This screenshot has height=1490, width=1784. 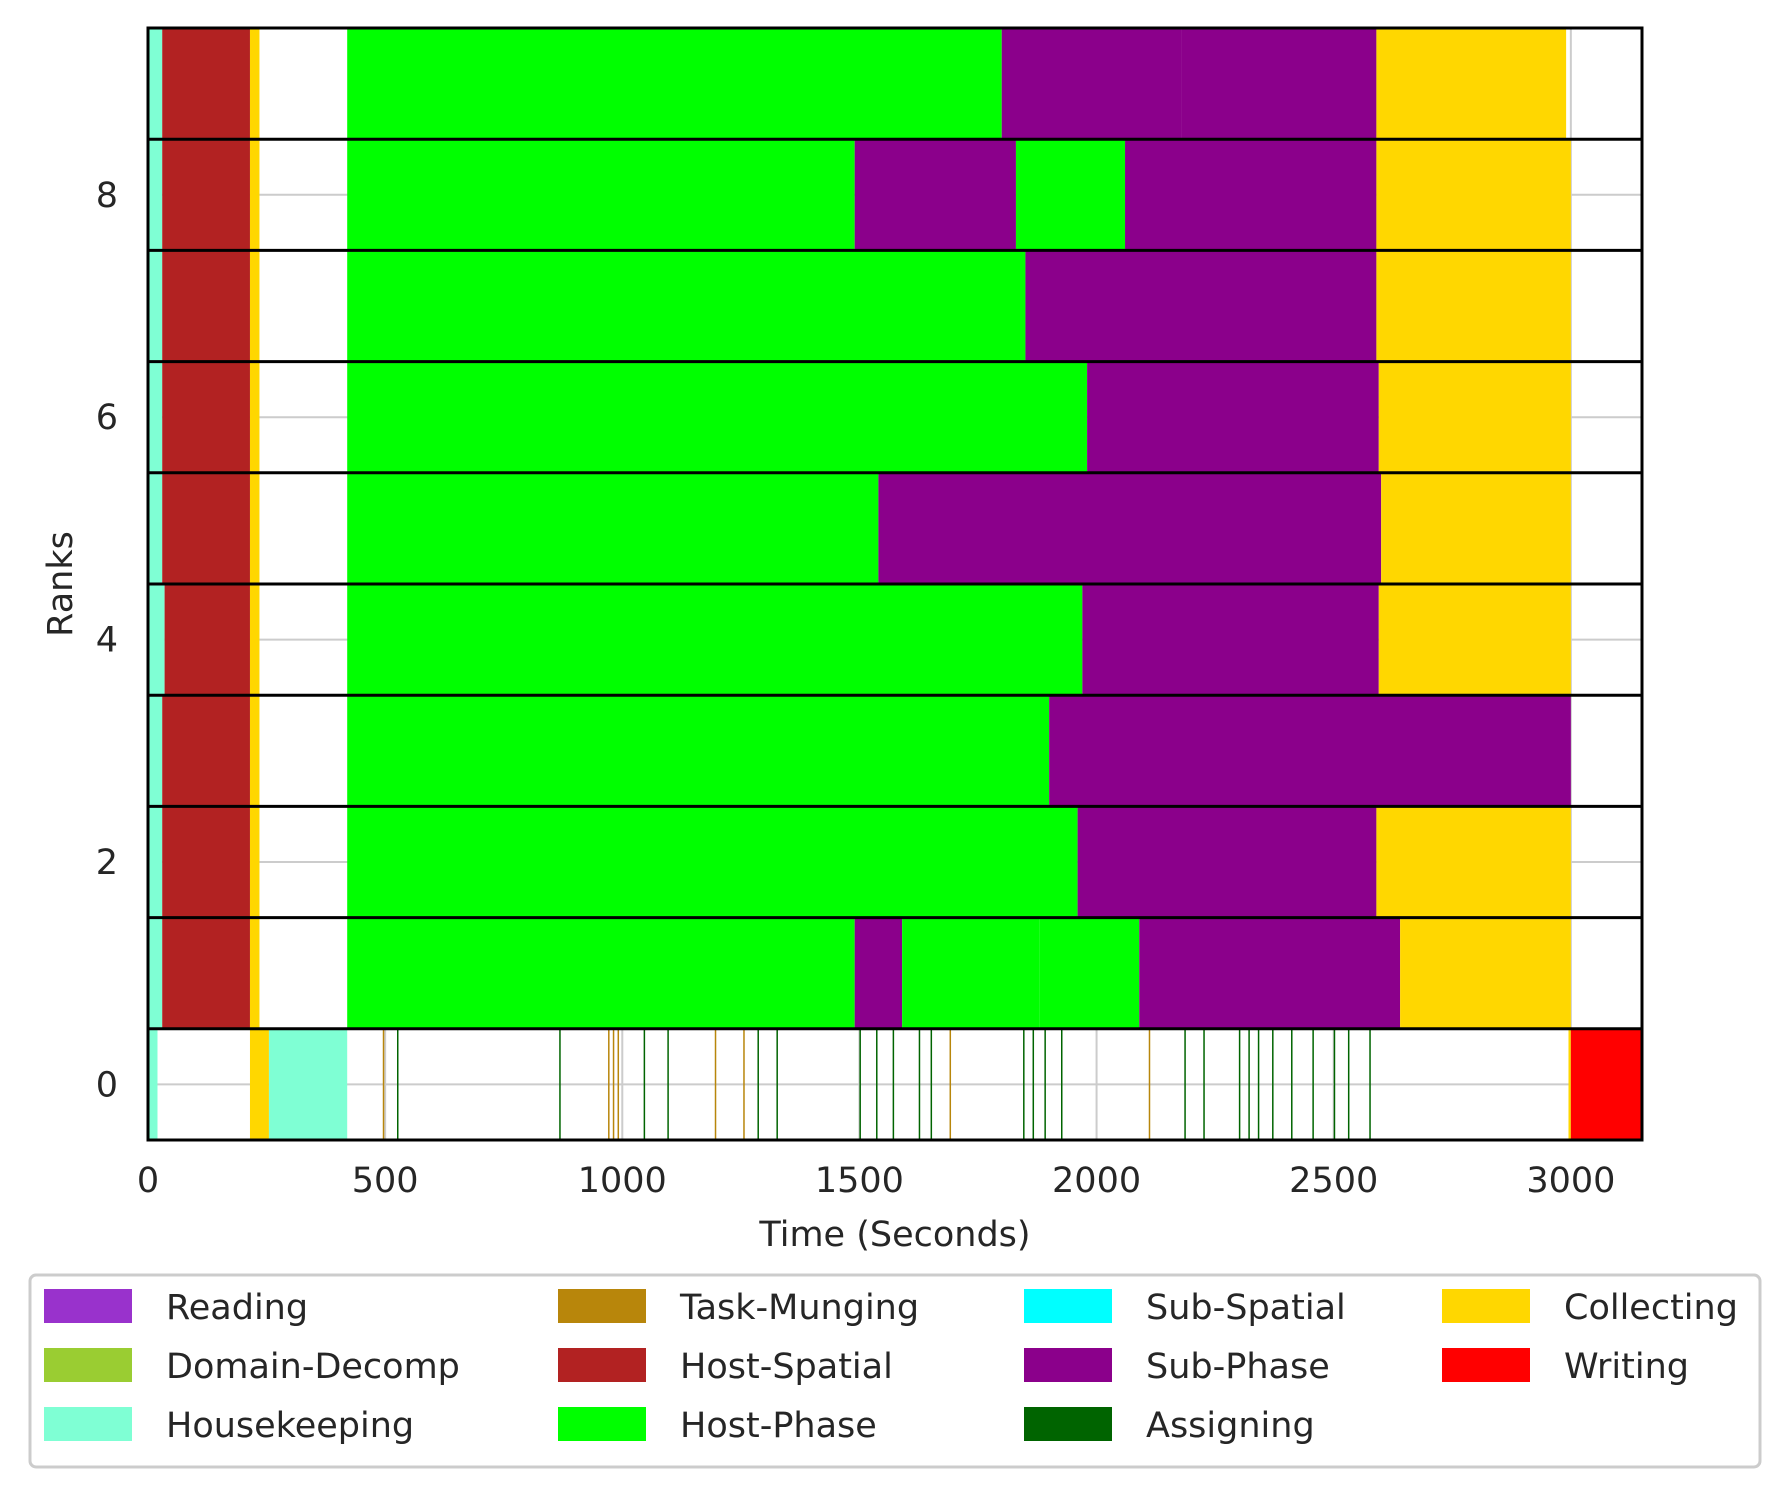 What do you see at coordinates (107, 863) in the screenshot?
I see `y-tick-label: 2` at bounding box center [107, 863].